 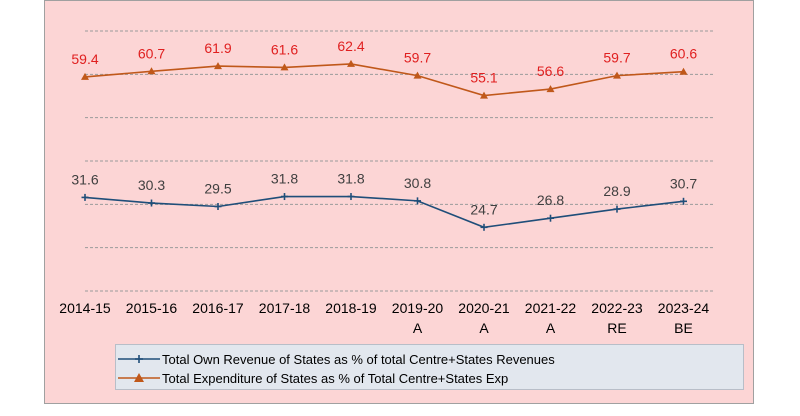 I want to click on x-tick-label: 2023-24 BE, so click(x=684, y=318).